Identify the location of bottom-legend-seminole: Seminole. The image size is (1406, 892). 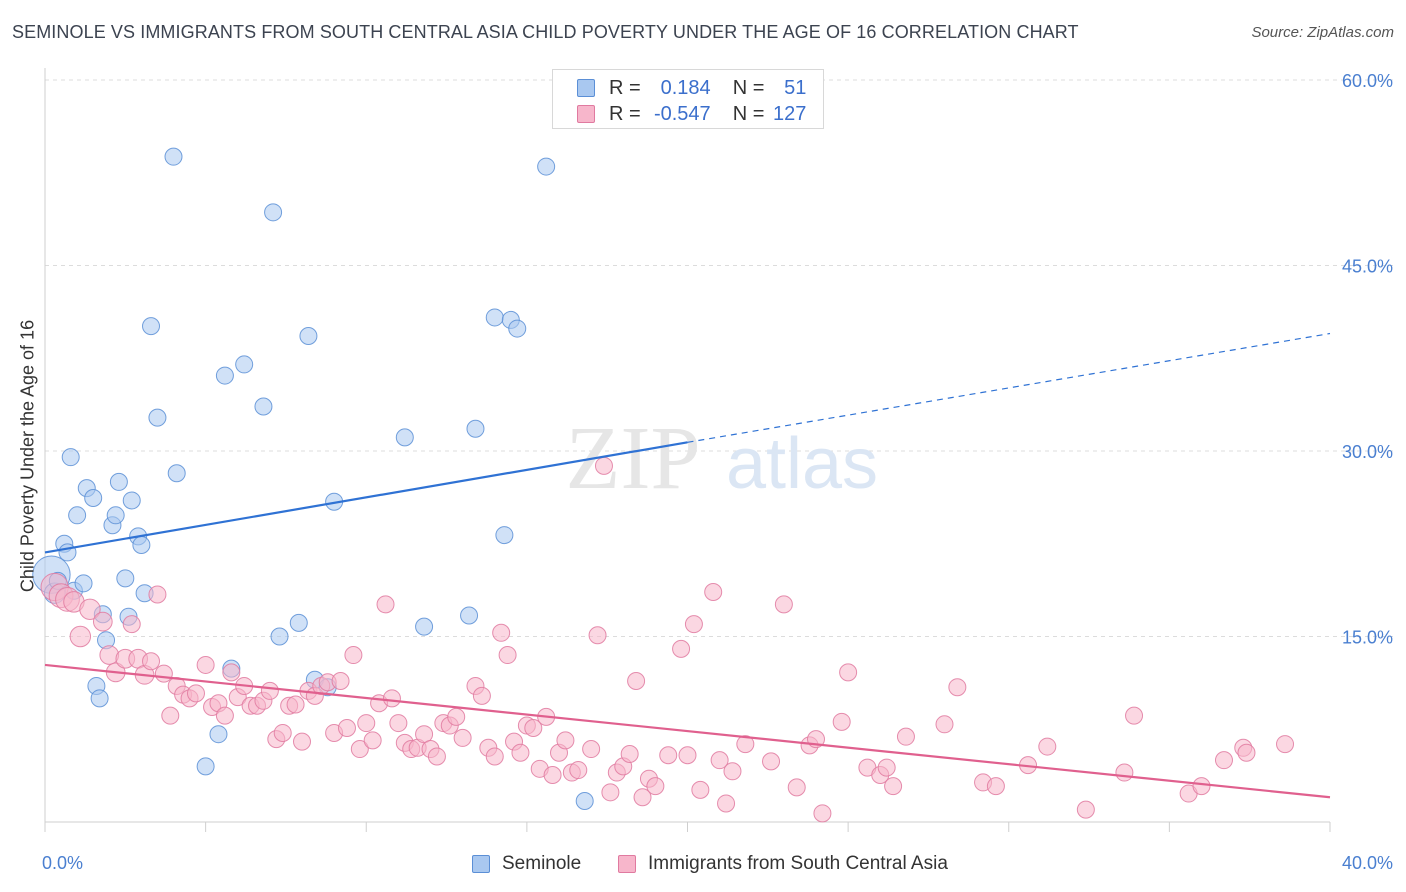
(526, 864).